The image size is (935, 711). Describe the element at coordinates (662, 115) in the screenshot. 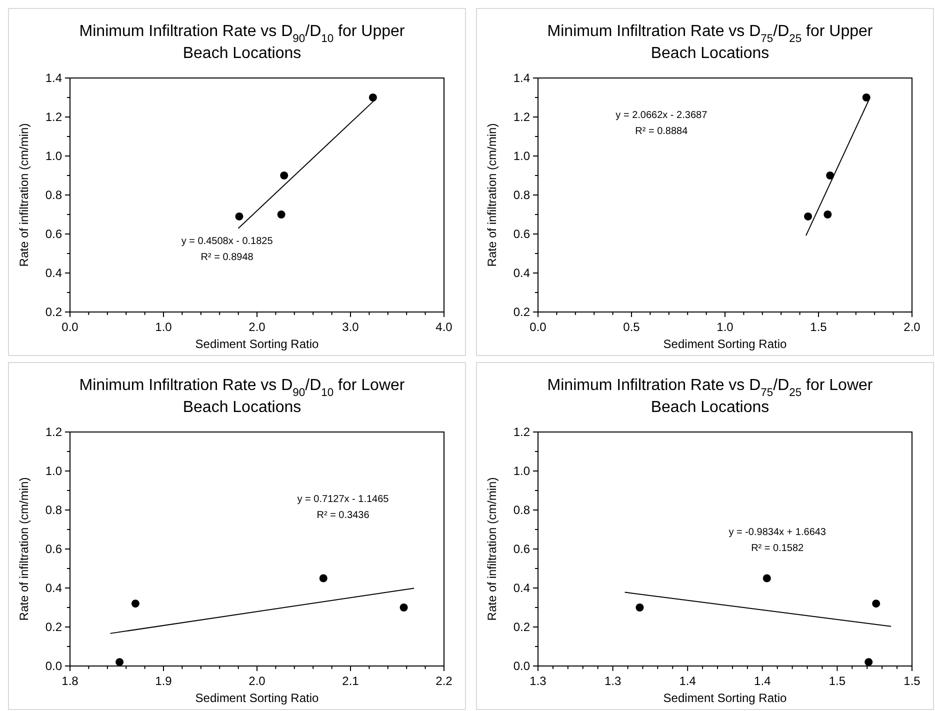

I see `annotation: y = 2.0662x - 2.3687` at that location.